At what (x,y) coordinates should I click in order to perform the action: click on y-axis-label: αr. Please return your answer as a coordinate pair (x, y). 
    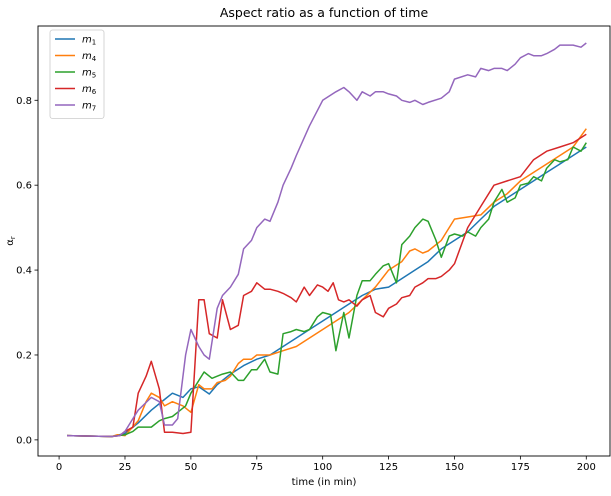
    Looking at the image, I should click on (11, 241).